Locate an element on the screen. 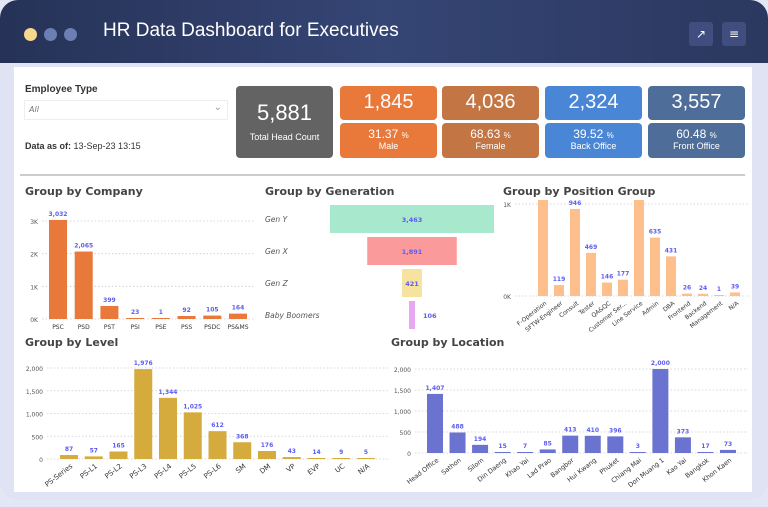 This screenshot has width=768, height=507. x-tick-label: PS-L3 is located at coordinates (138, 471).